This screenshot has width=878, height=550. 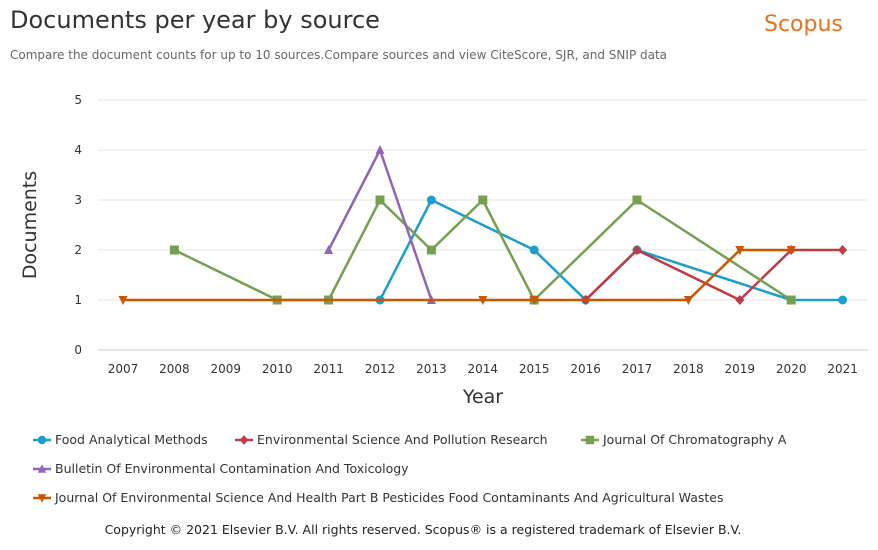 What do you see at coordinates (483, 369) in the screenshot?
I see `x-tick-label: 2014` at bounding box center [483, 369].